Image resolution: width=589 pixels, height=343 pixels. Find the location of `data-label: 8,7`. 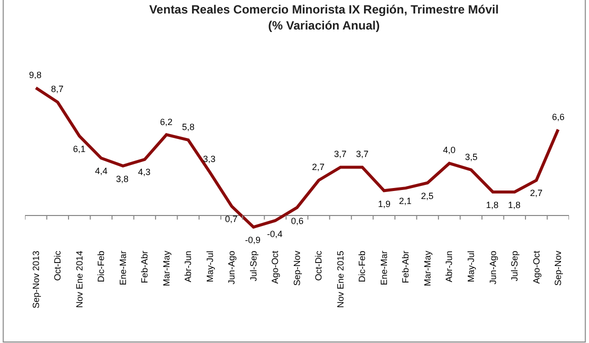

data-label: 8,7 is located at coordinates (57, 89).